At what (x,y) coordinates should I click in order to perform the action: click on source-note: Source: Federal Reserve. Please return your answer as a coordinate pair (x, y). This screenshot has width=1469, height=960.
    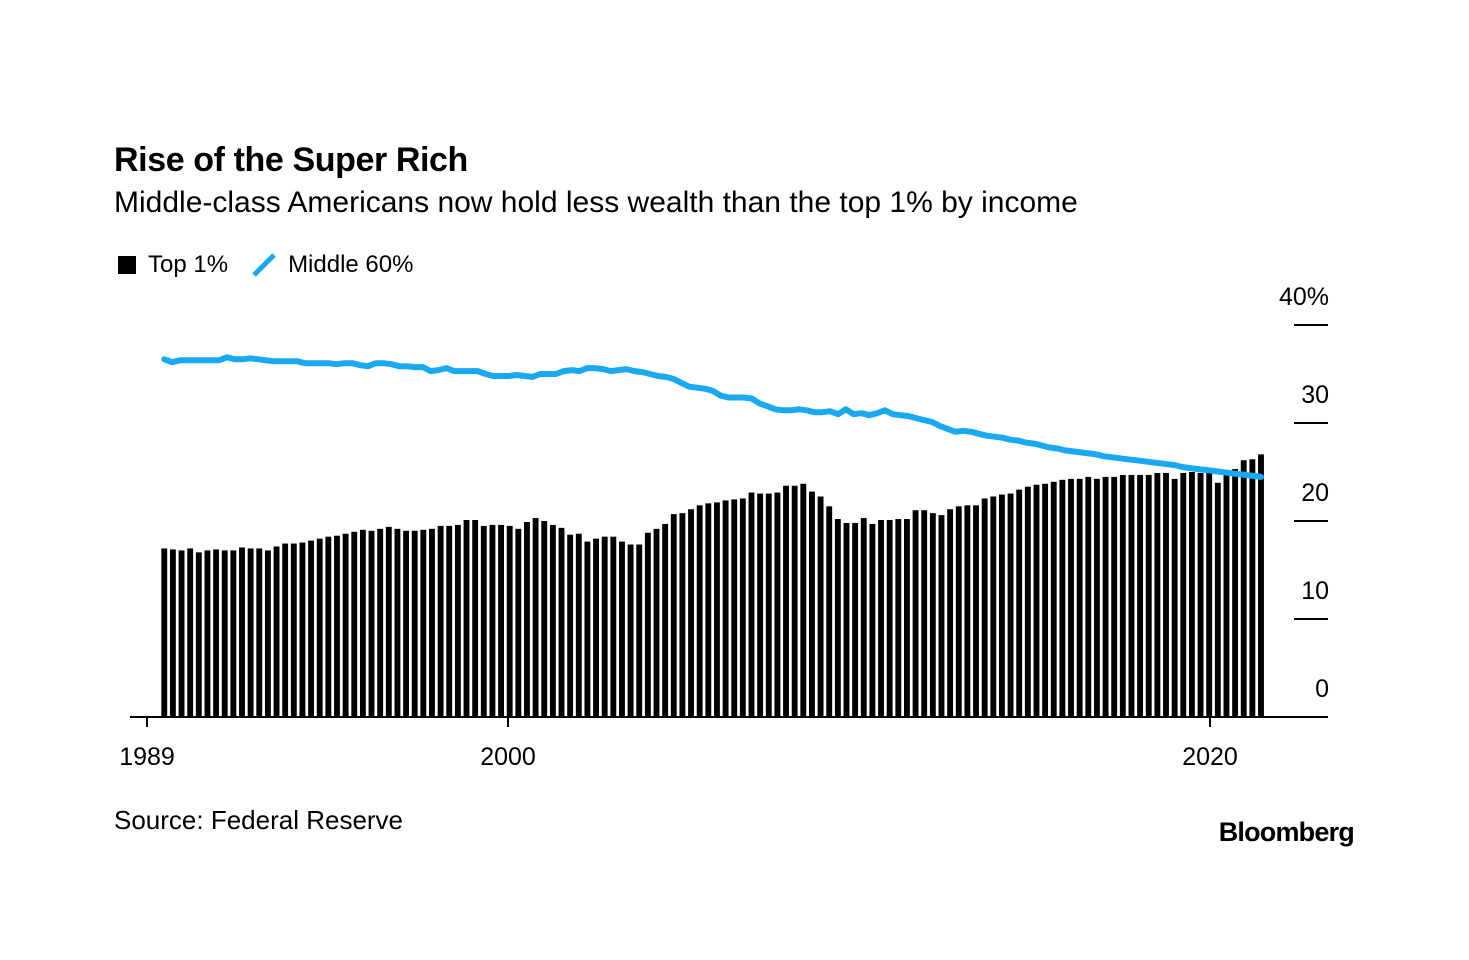
    Looking at the image, I should click on (259, 820).